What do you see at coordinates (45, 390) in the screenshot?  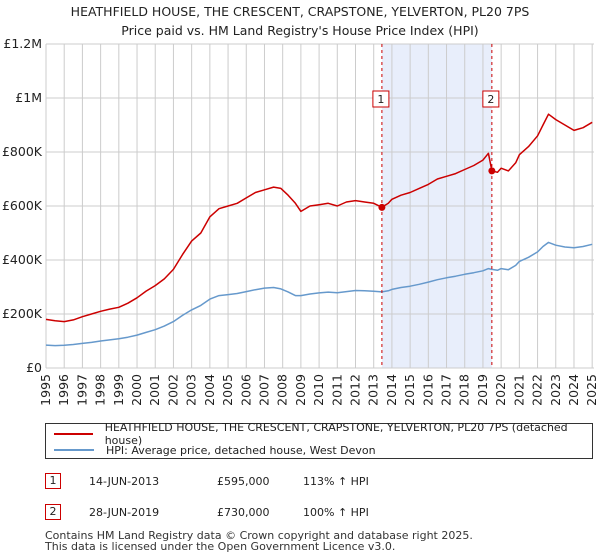 I see `x-tick-label: 1995` at bounding box center [45, 390].